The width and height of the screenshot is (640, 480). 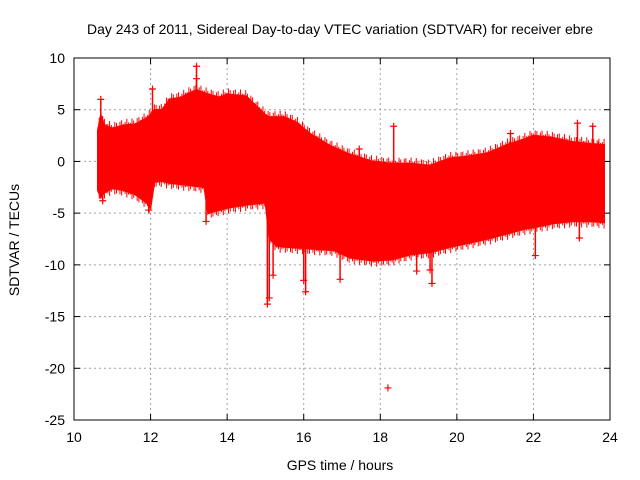 What do you see at coordinates (55, 420) in the screenshot?
I see `y-tick-label: -25` at bounding box center [55, 420].